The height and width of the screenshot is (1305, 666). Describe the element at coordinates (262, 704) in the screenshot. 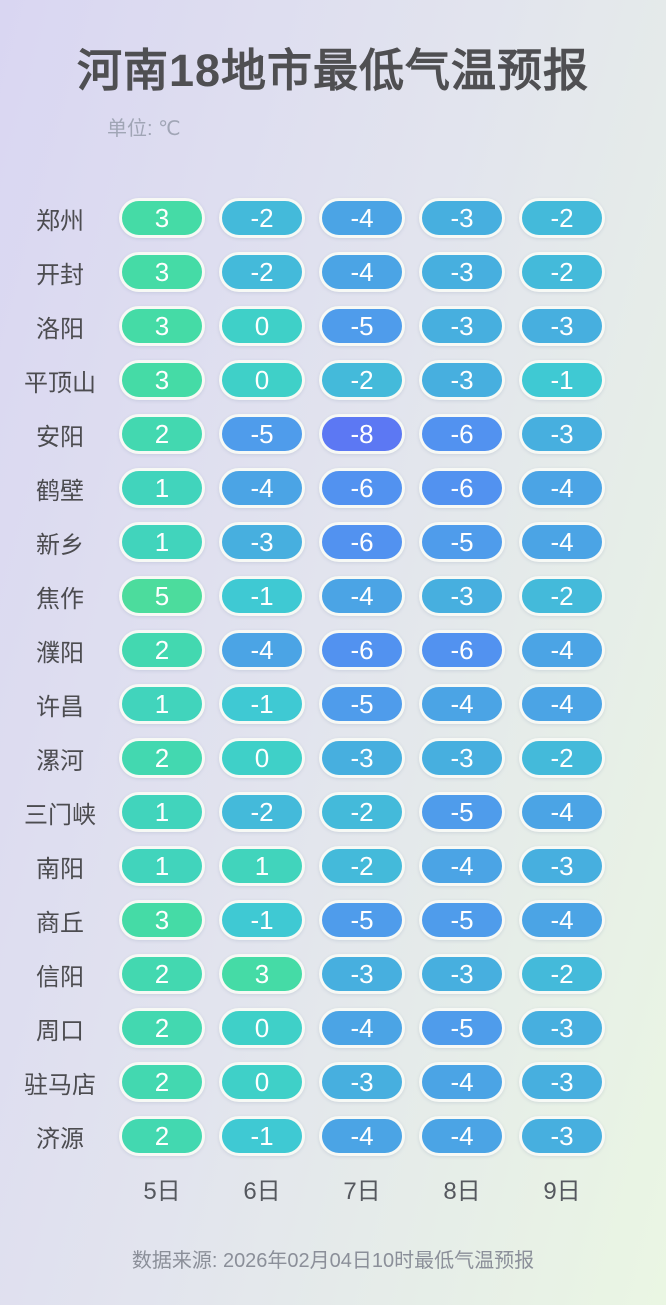

I see `temp-cell: -1` at that location.